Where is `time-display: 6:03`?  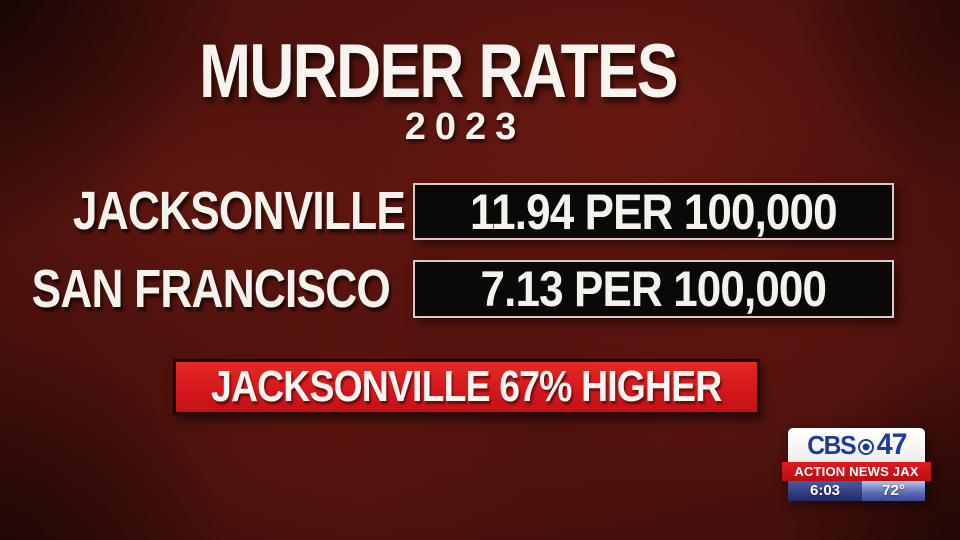
time-display: 6:03 is located at coordinates (825, 491).